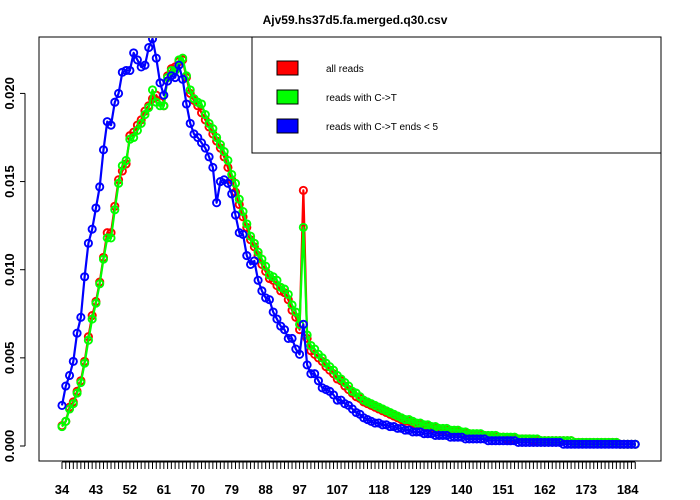  What do you see at coordinates (545, 489) in the screenshot?
I see `x-tick-label: 162` at bounding box center [545, 489].